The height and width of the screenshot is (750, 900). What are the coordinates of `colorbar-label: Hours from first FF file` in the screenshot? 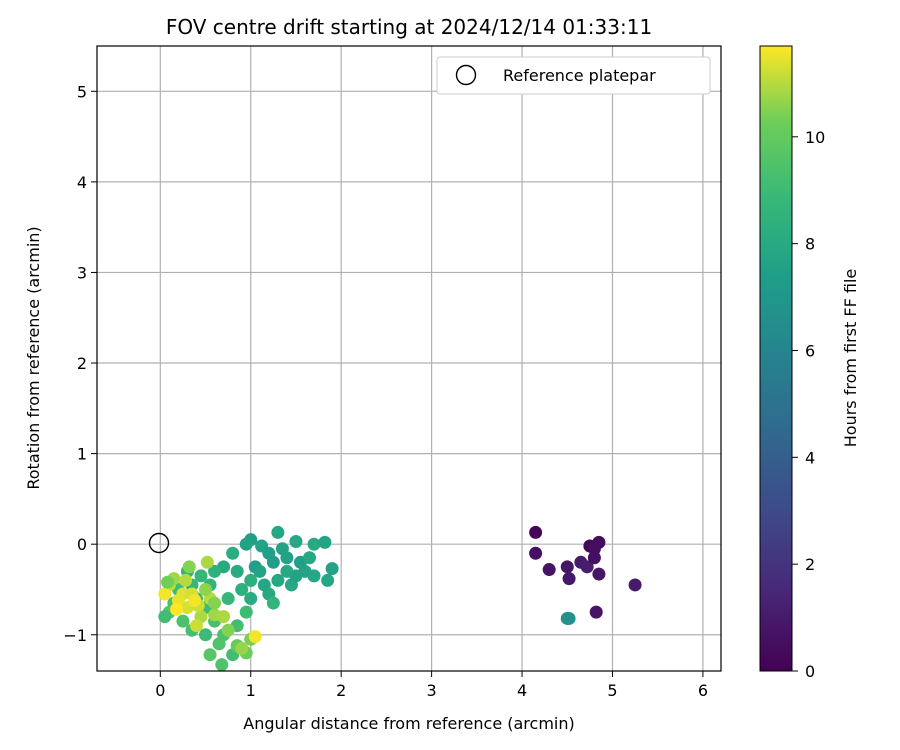 It's located at (850, 358).